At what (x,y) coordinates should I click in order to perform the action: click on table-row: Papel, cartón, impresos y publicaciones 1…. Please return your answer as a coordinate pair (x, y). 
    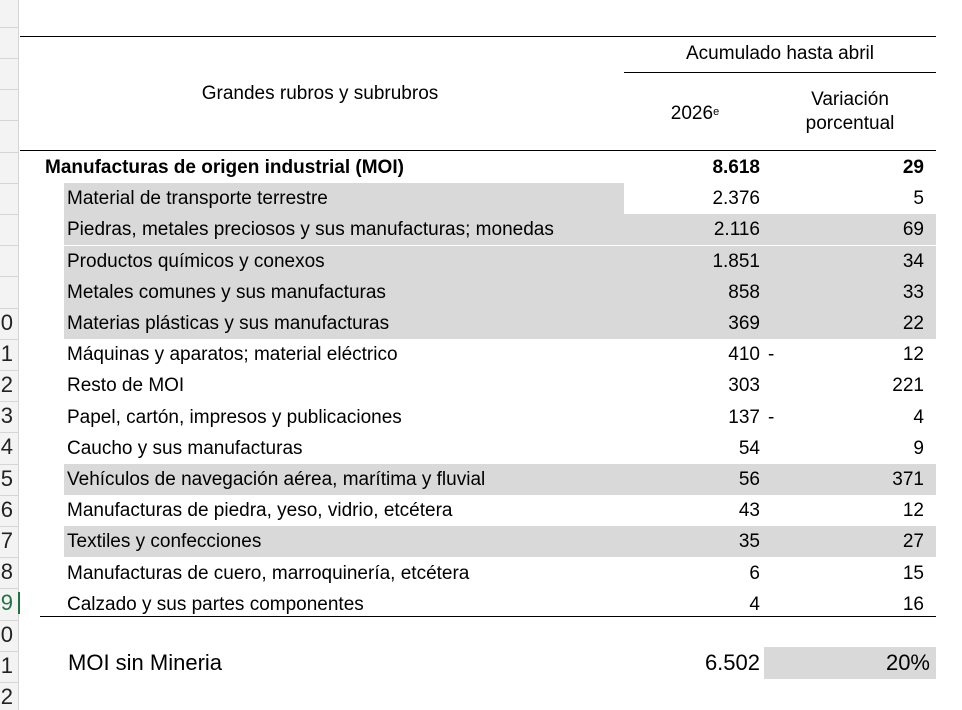
    Looking at the image, I should click on (488, 417).